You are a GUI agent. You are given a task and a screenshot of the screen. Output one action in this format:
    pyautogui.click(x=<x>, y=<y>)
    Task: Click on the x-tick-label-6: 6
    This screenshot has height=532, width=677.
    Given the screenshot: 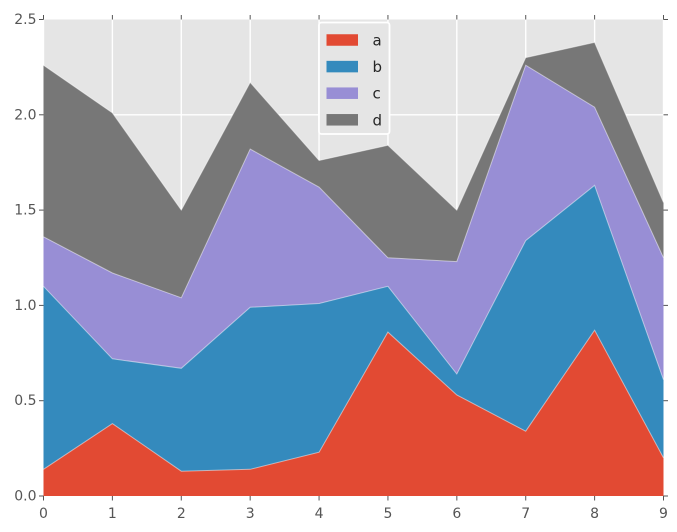 What is the action you would take?
    pyautogui.click(x=456, y=514)
    